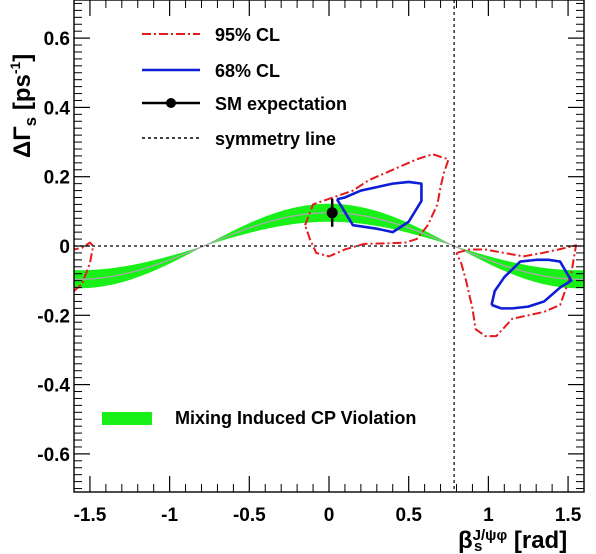  What do you see at coordinates (90, 515) in the screenshot?
I see `x-tick-label: -1.5` at bounding box center [90, 515].